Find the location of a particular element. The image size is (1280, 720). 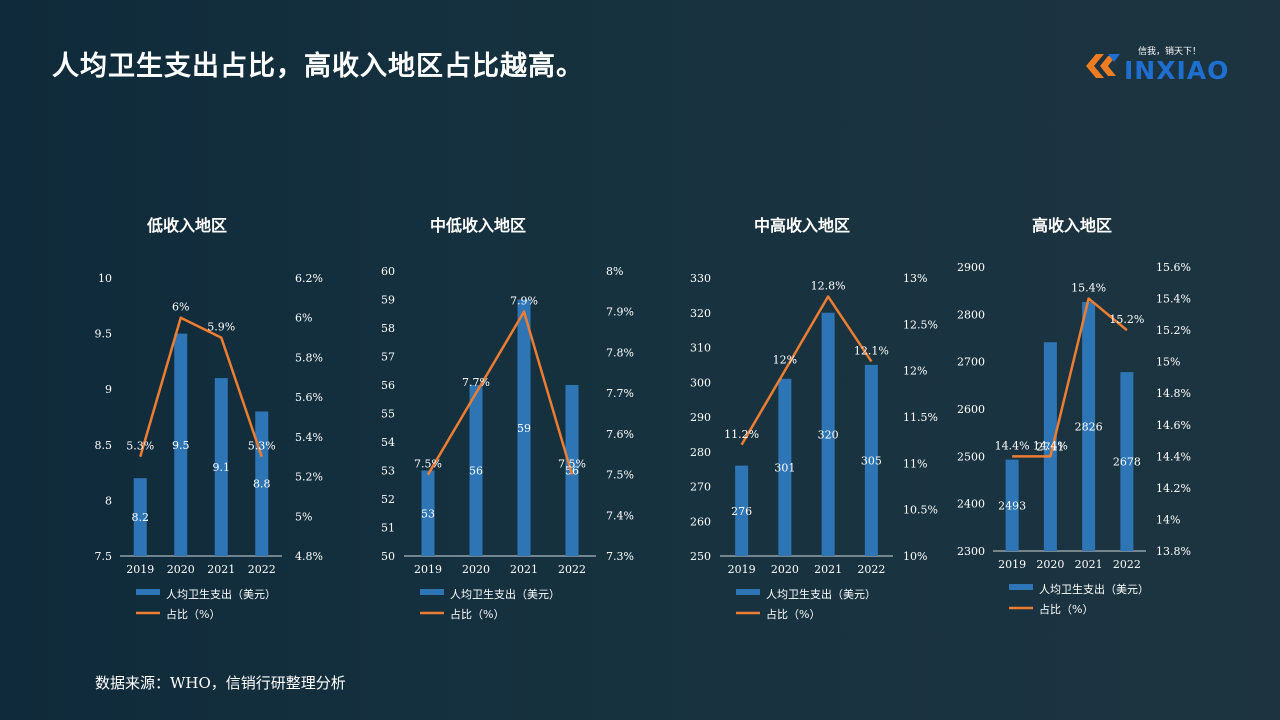

chart-3-x-tick: 2020 is located at coordinates (785, 569).